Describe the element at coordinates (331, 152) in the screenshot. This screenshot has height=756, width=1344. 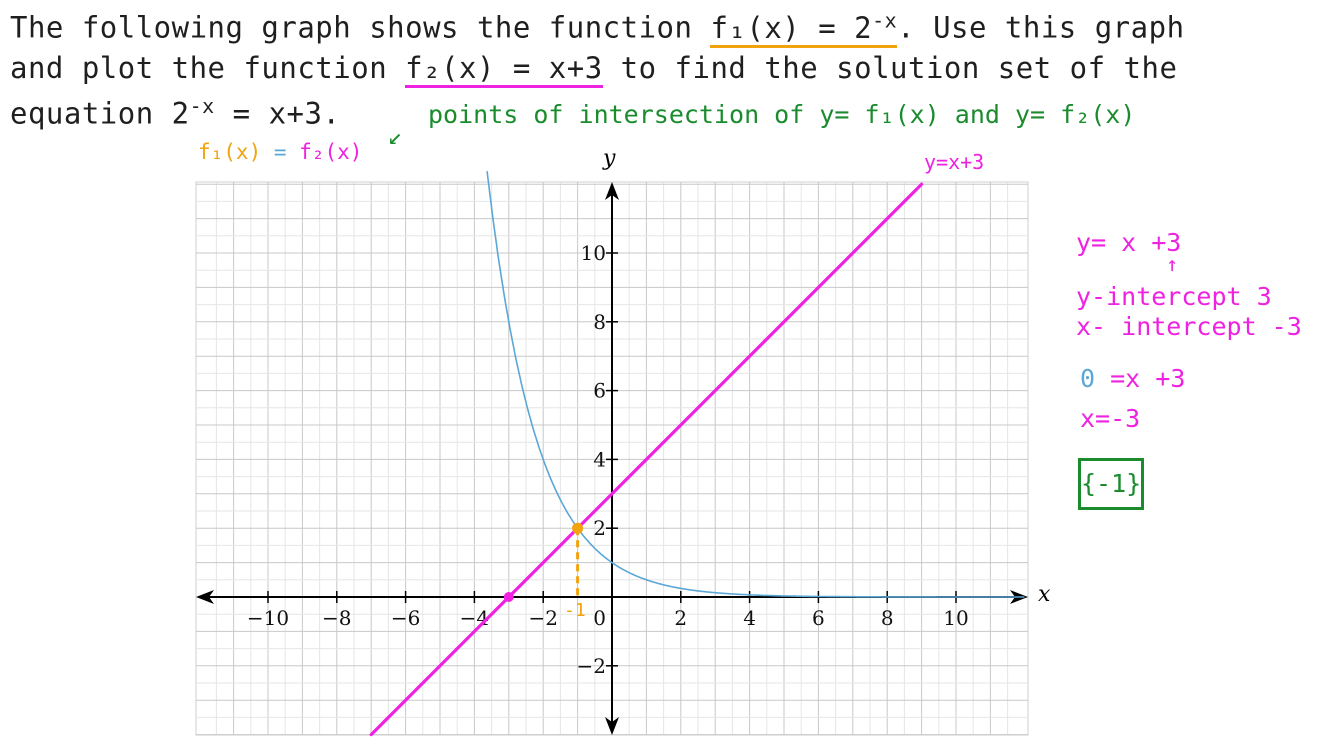
I see `f2-label: f₂(x)` at that location.